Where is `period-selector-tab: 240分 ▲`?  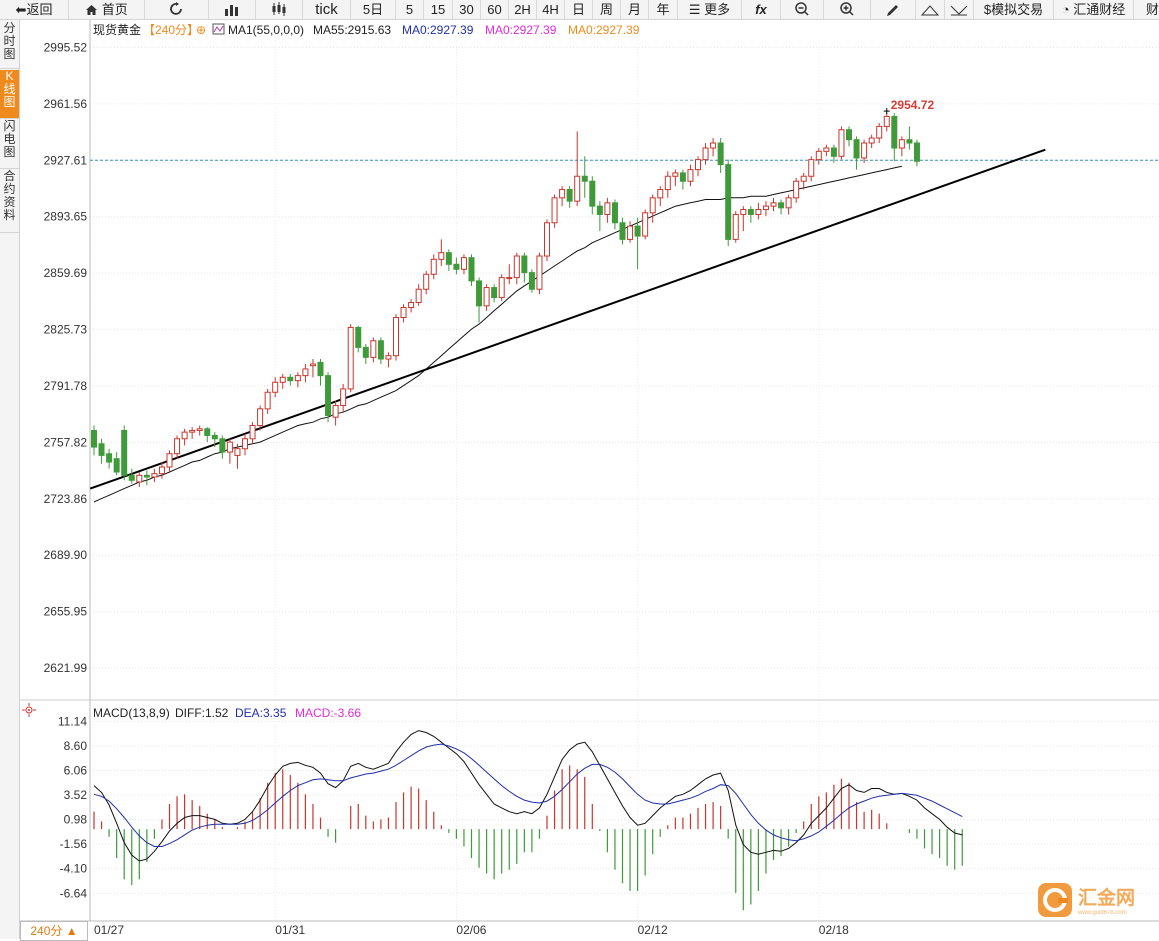
period-selector-tab: 240分 ▲ is located at coordinates (54, 931).